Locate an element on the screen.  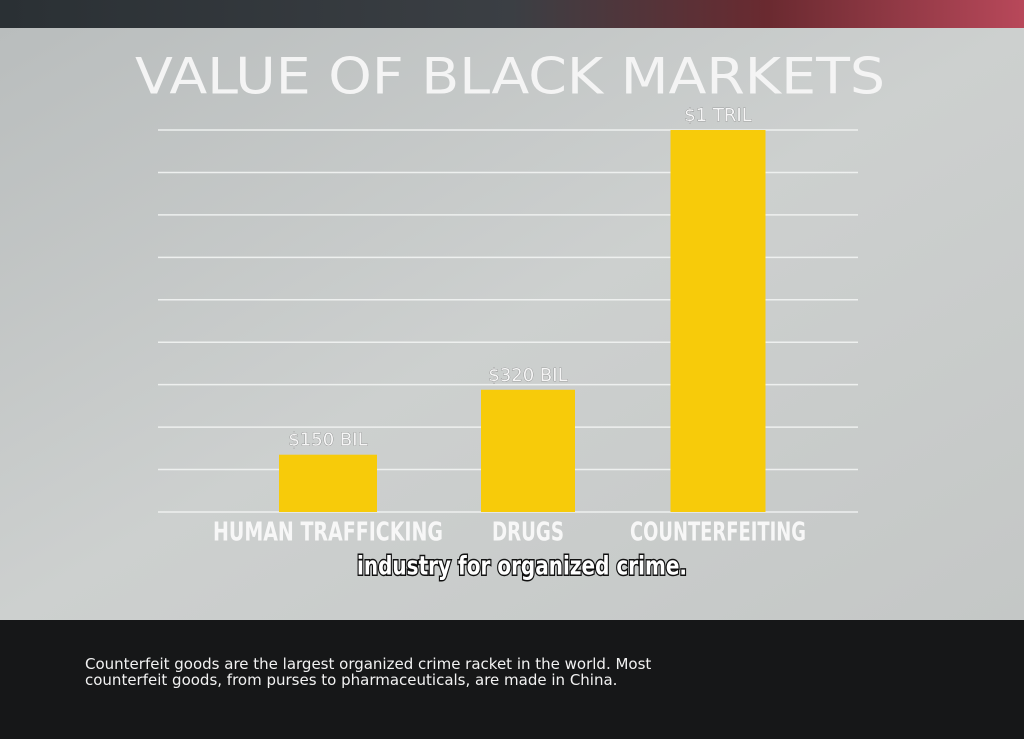
subtitle-caption: industry for organized crime. is located at coordinates (522, 567).